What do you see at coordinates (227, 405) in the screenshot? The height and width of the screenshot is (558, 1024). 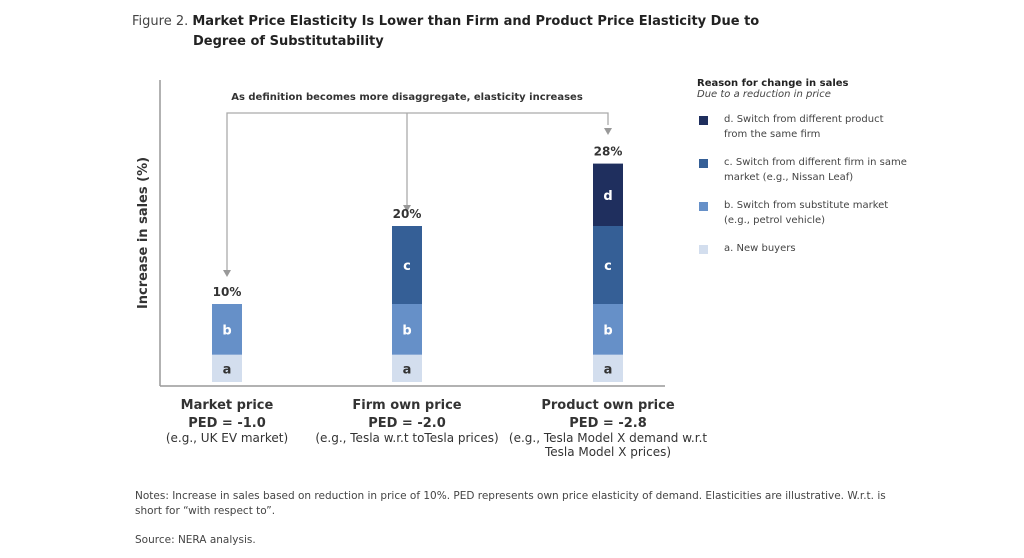 I see `category-name: Market price` at bounding box center [227, 405].